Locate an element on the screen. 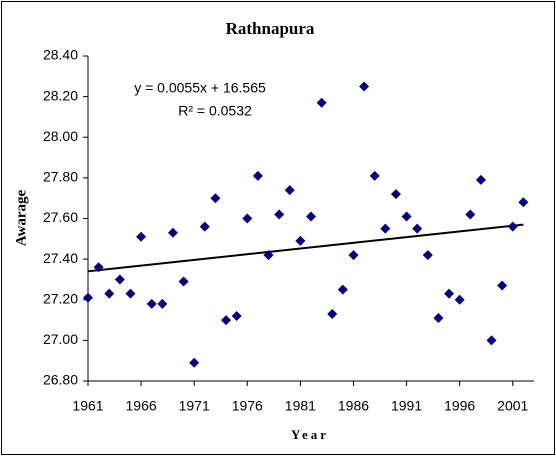 The width and height of the screenshot is (556, 456). x-tick-label: 1961 is located at coordinates (87, 406).